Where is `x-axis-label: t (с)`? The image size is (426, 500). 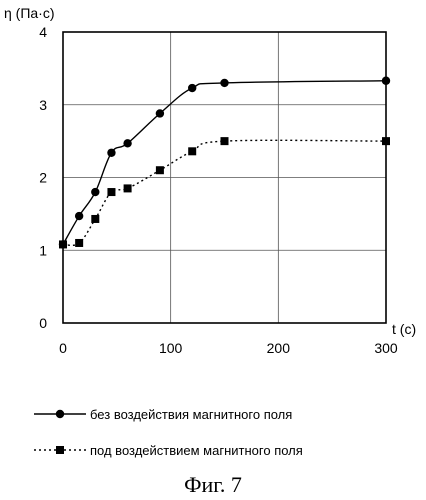 x-axis-label: t (с) is located at coordinates (404, 329).